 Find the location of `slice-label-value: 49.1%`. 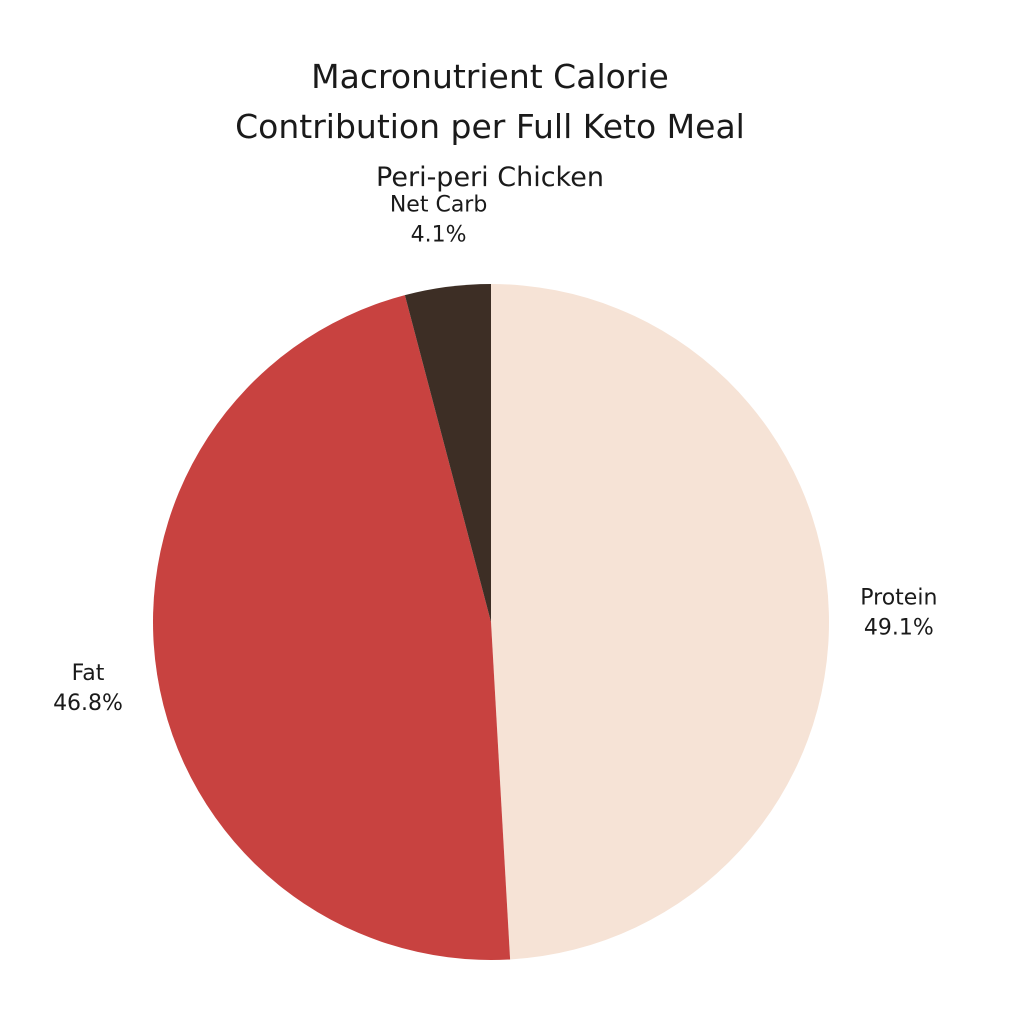

slice-label-value: 49.1% is located at coordinates (899, 627).